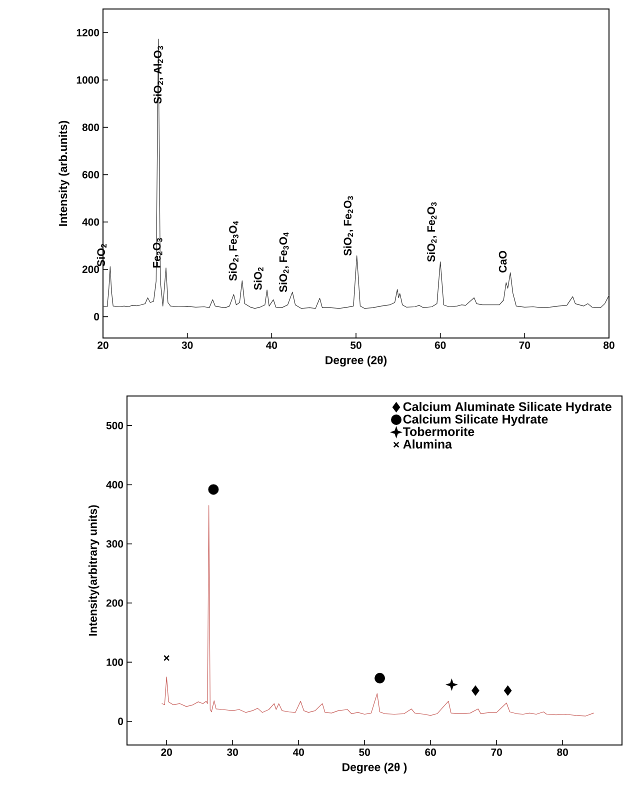 This screenshot has width=626, height=799. What do you see at coordinates (158, 75) in the screenshot?
I see `annotation: SiO$_{2}$, Al$_{2}$O$_{3}$` at bounding box center [158, 75].